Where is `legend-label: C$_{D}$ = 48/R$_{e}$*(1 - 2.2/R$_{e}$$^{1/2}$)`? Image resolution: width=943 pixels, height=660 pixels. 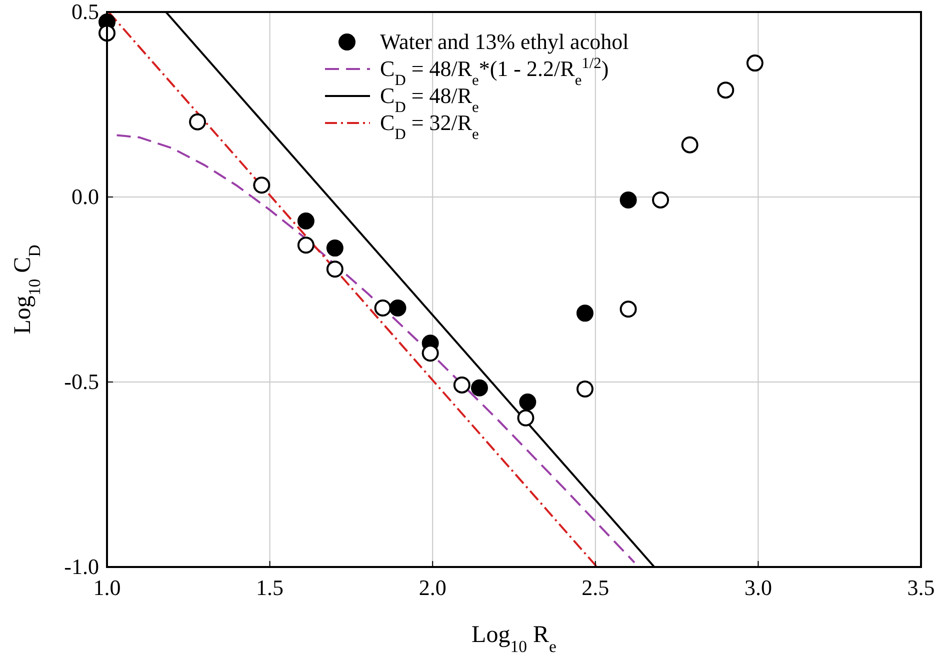 legend-label: C$_{D}$ = 48/R$_{e}$*(1 - 2.2/R$_{e}$$^{1/2}$) is located at coordinates (494, 71).